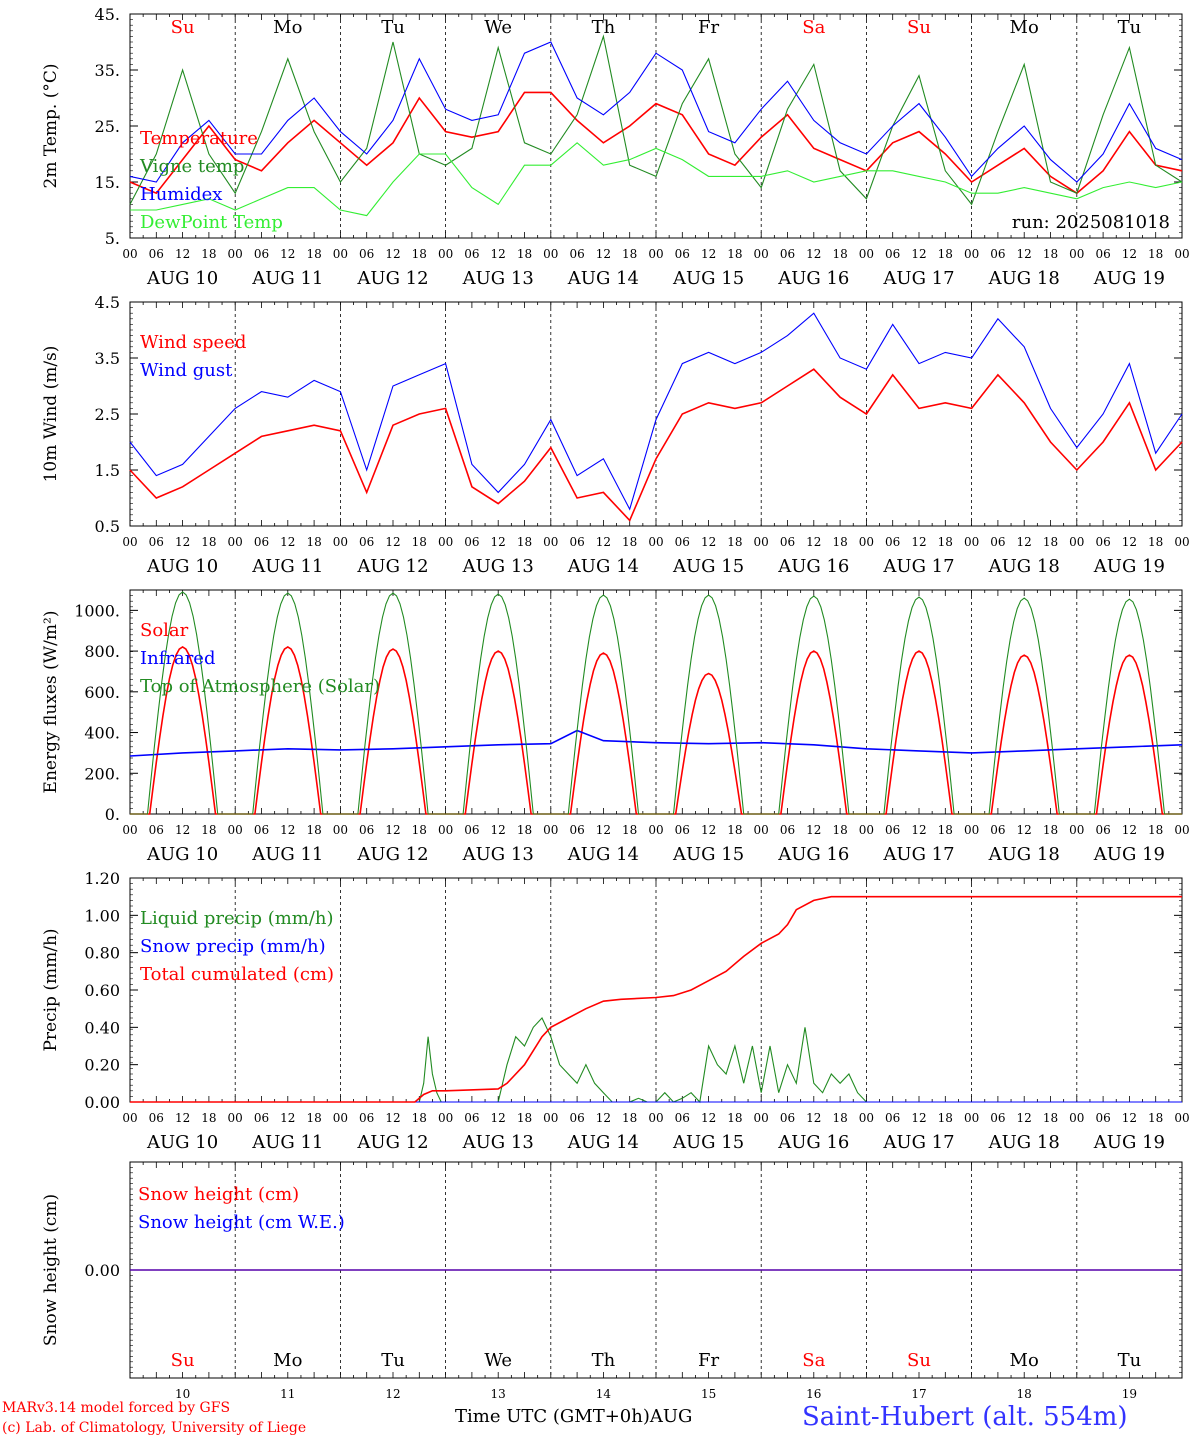  I want to click on y-tick-label: 800., so click(102, 651).